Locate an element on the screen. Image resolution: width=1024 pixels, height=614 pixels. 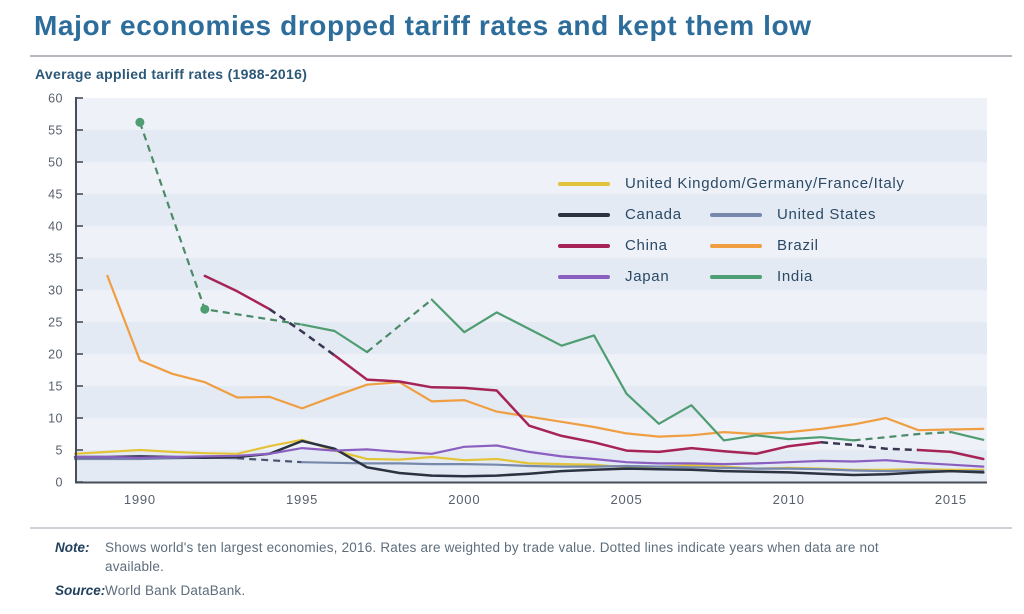
legend-row: United Kingdom/Germany/France/Italy is located at coordinates (731, 183).